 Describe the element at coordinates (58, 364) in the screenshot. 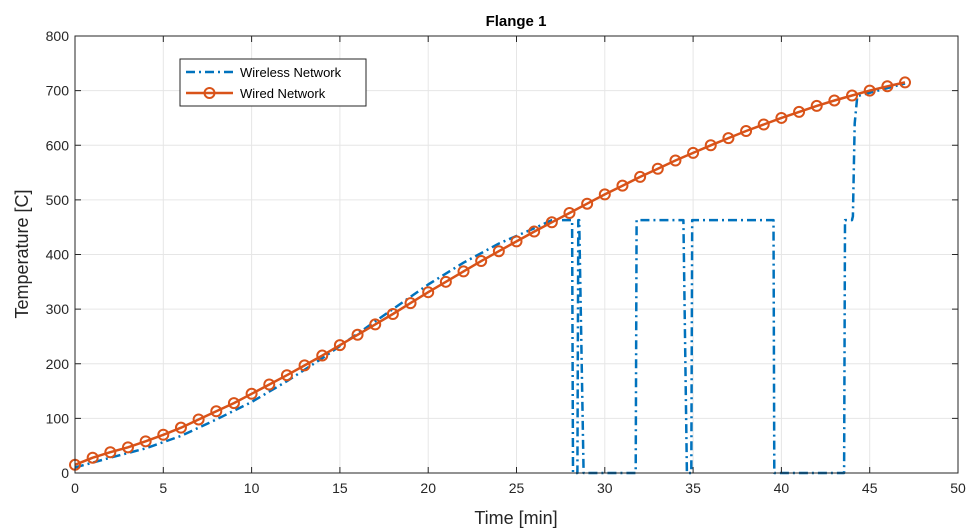

I see `y-tick-label: 200` at that location.